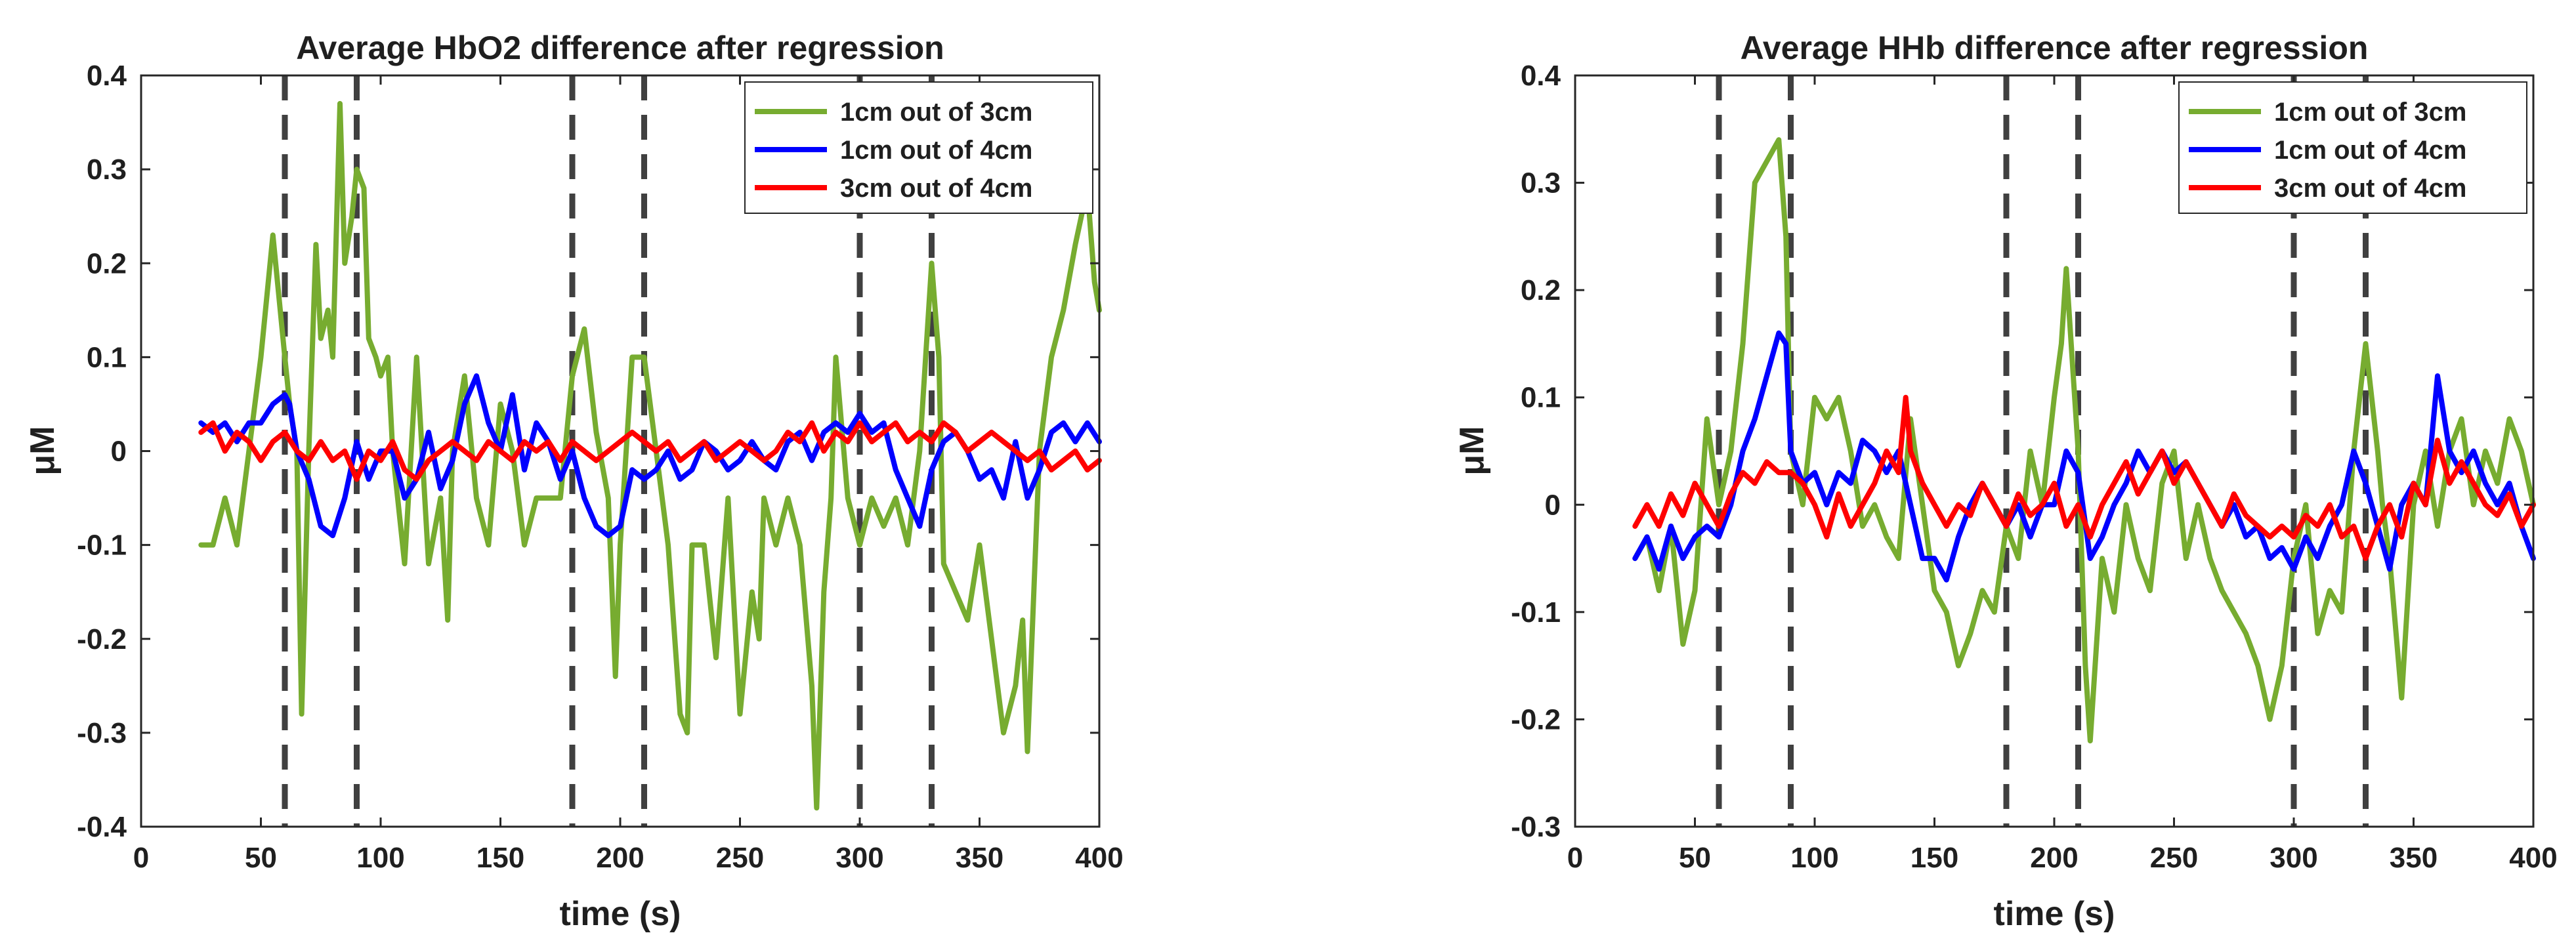 The image size is (2576, 952). Describe the element at coordinates (620, 48) in the screenshot. I see `chart-title-hbo2: Average HbO2 difference after regression` at that location.